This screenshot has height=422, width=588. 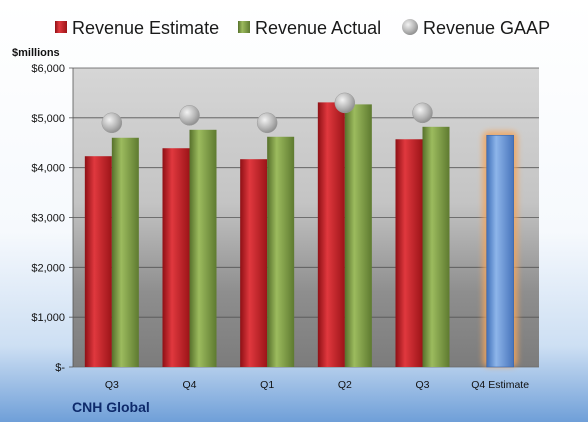 What do you see at coordinates (317, 385) in the screenshot?
I see `x-axis-ticks: Q3 Q4 Q1 Q2 Q3 Q4 Estimate` at bounding box center [317, 385].